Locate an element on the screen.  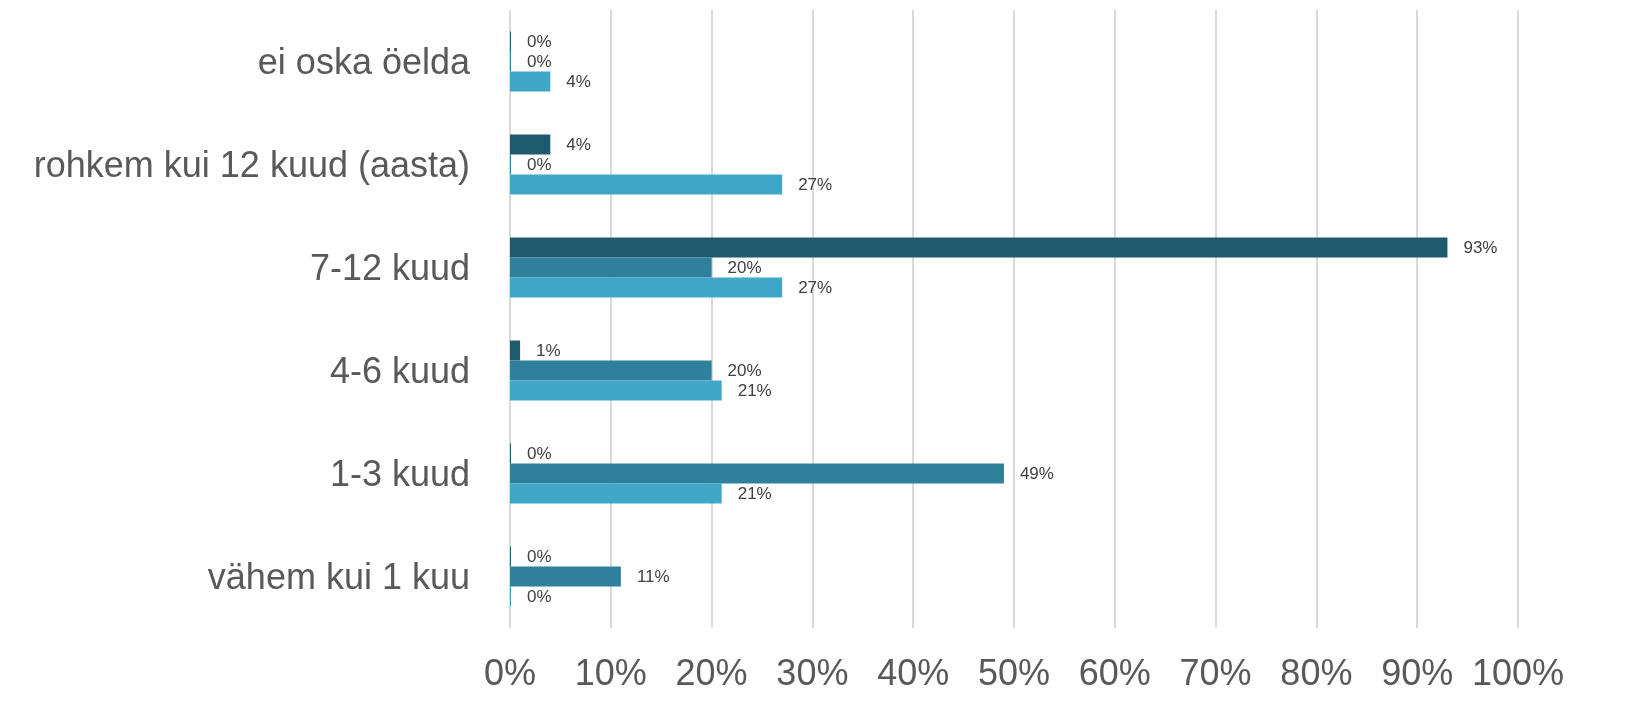
x-tick-label: 40% is located at coordinates (913, 672).